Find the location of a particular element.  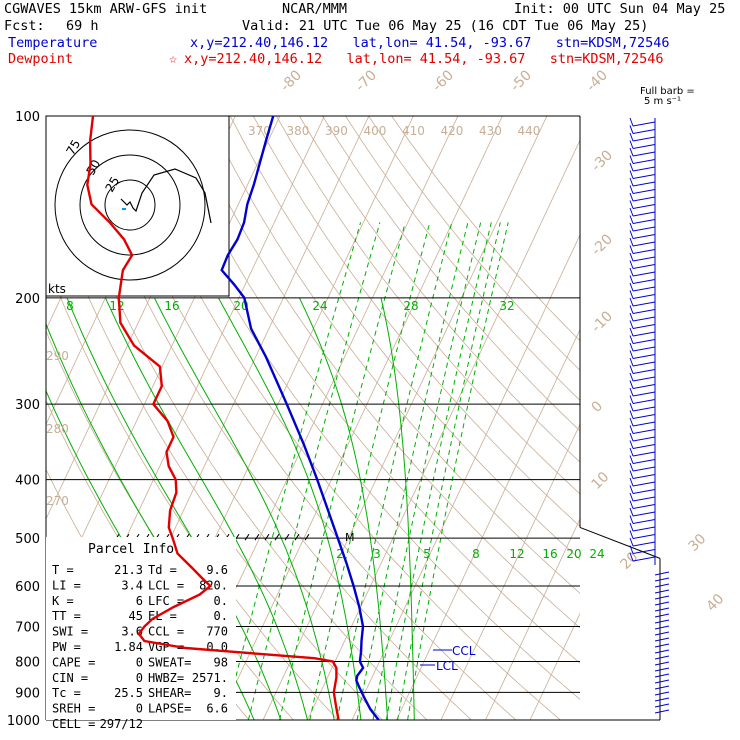

parcel-value: 2571. is located at coordinates (210, 678).